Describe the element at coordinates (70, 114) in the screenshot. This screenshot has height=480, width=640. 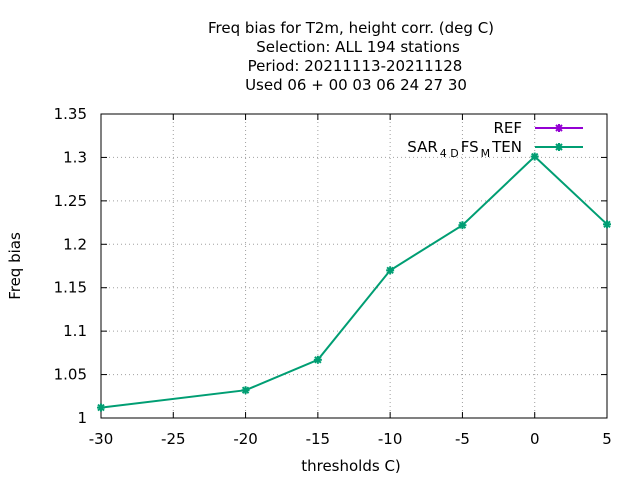
I see `y-tick-label: 1.35` at that location.